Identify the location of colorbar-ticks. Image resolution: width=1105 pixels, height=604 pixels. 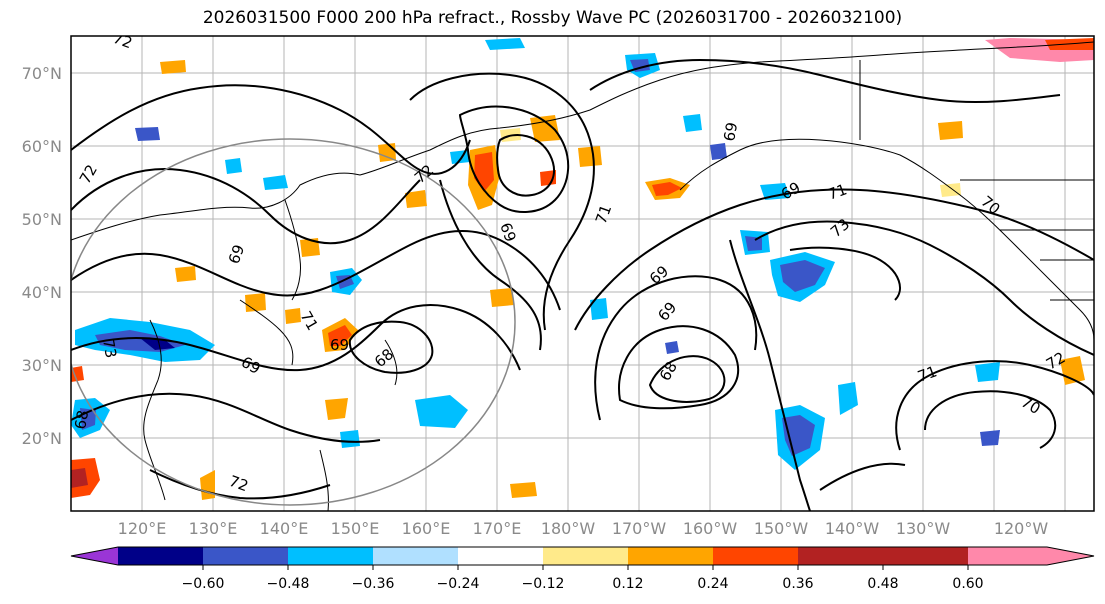
(585, 567).